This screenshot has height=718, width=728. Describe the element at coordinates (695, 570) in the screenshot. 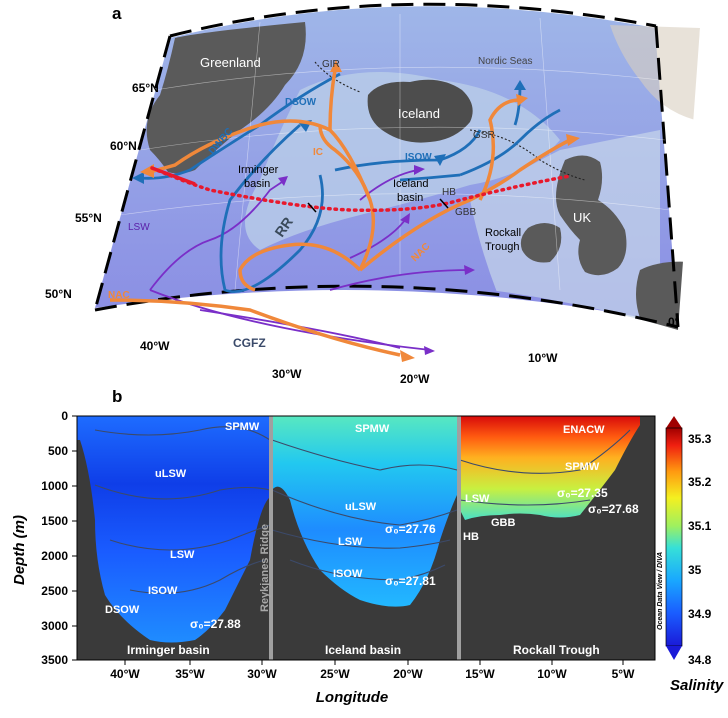

I see `cbar-tick-35: 35` at that location.